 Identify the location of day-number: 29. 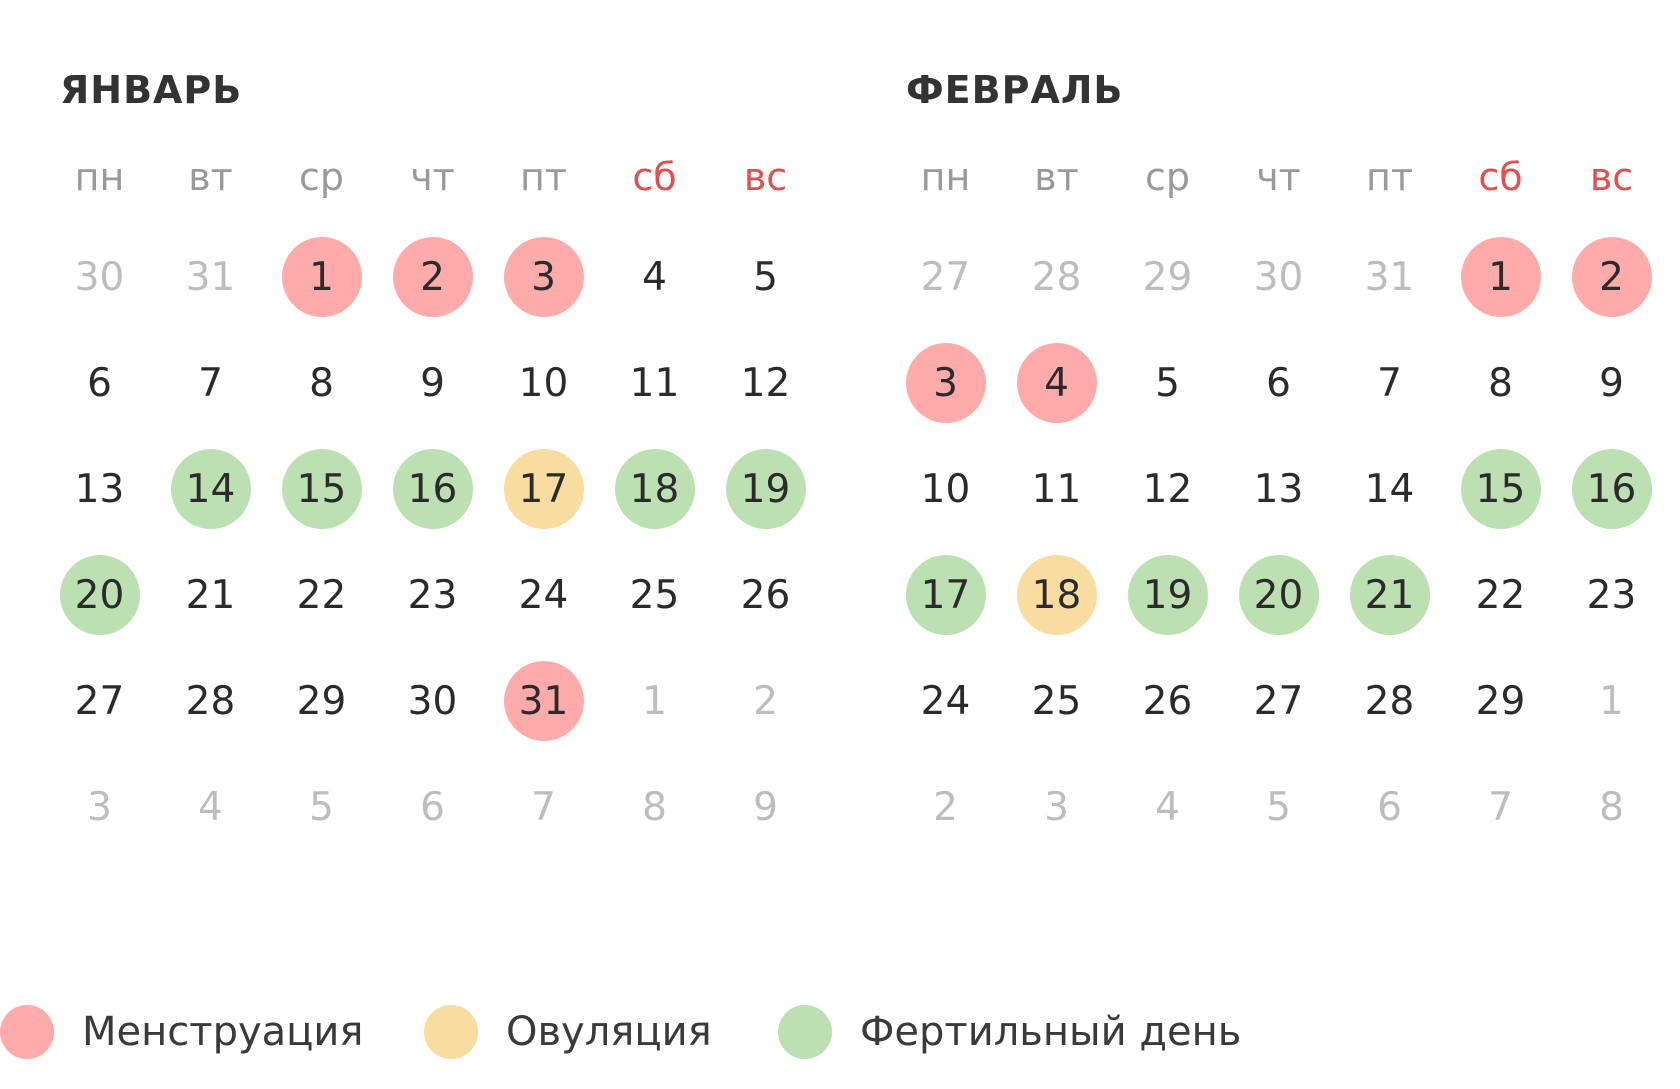
(1500, 701).